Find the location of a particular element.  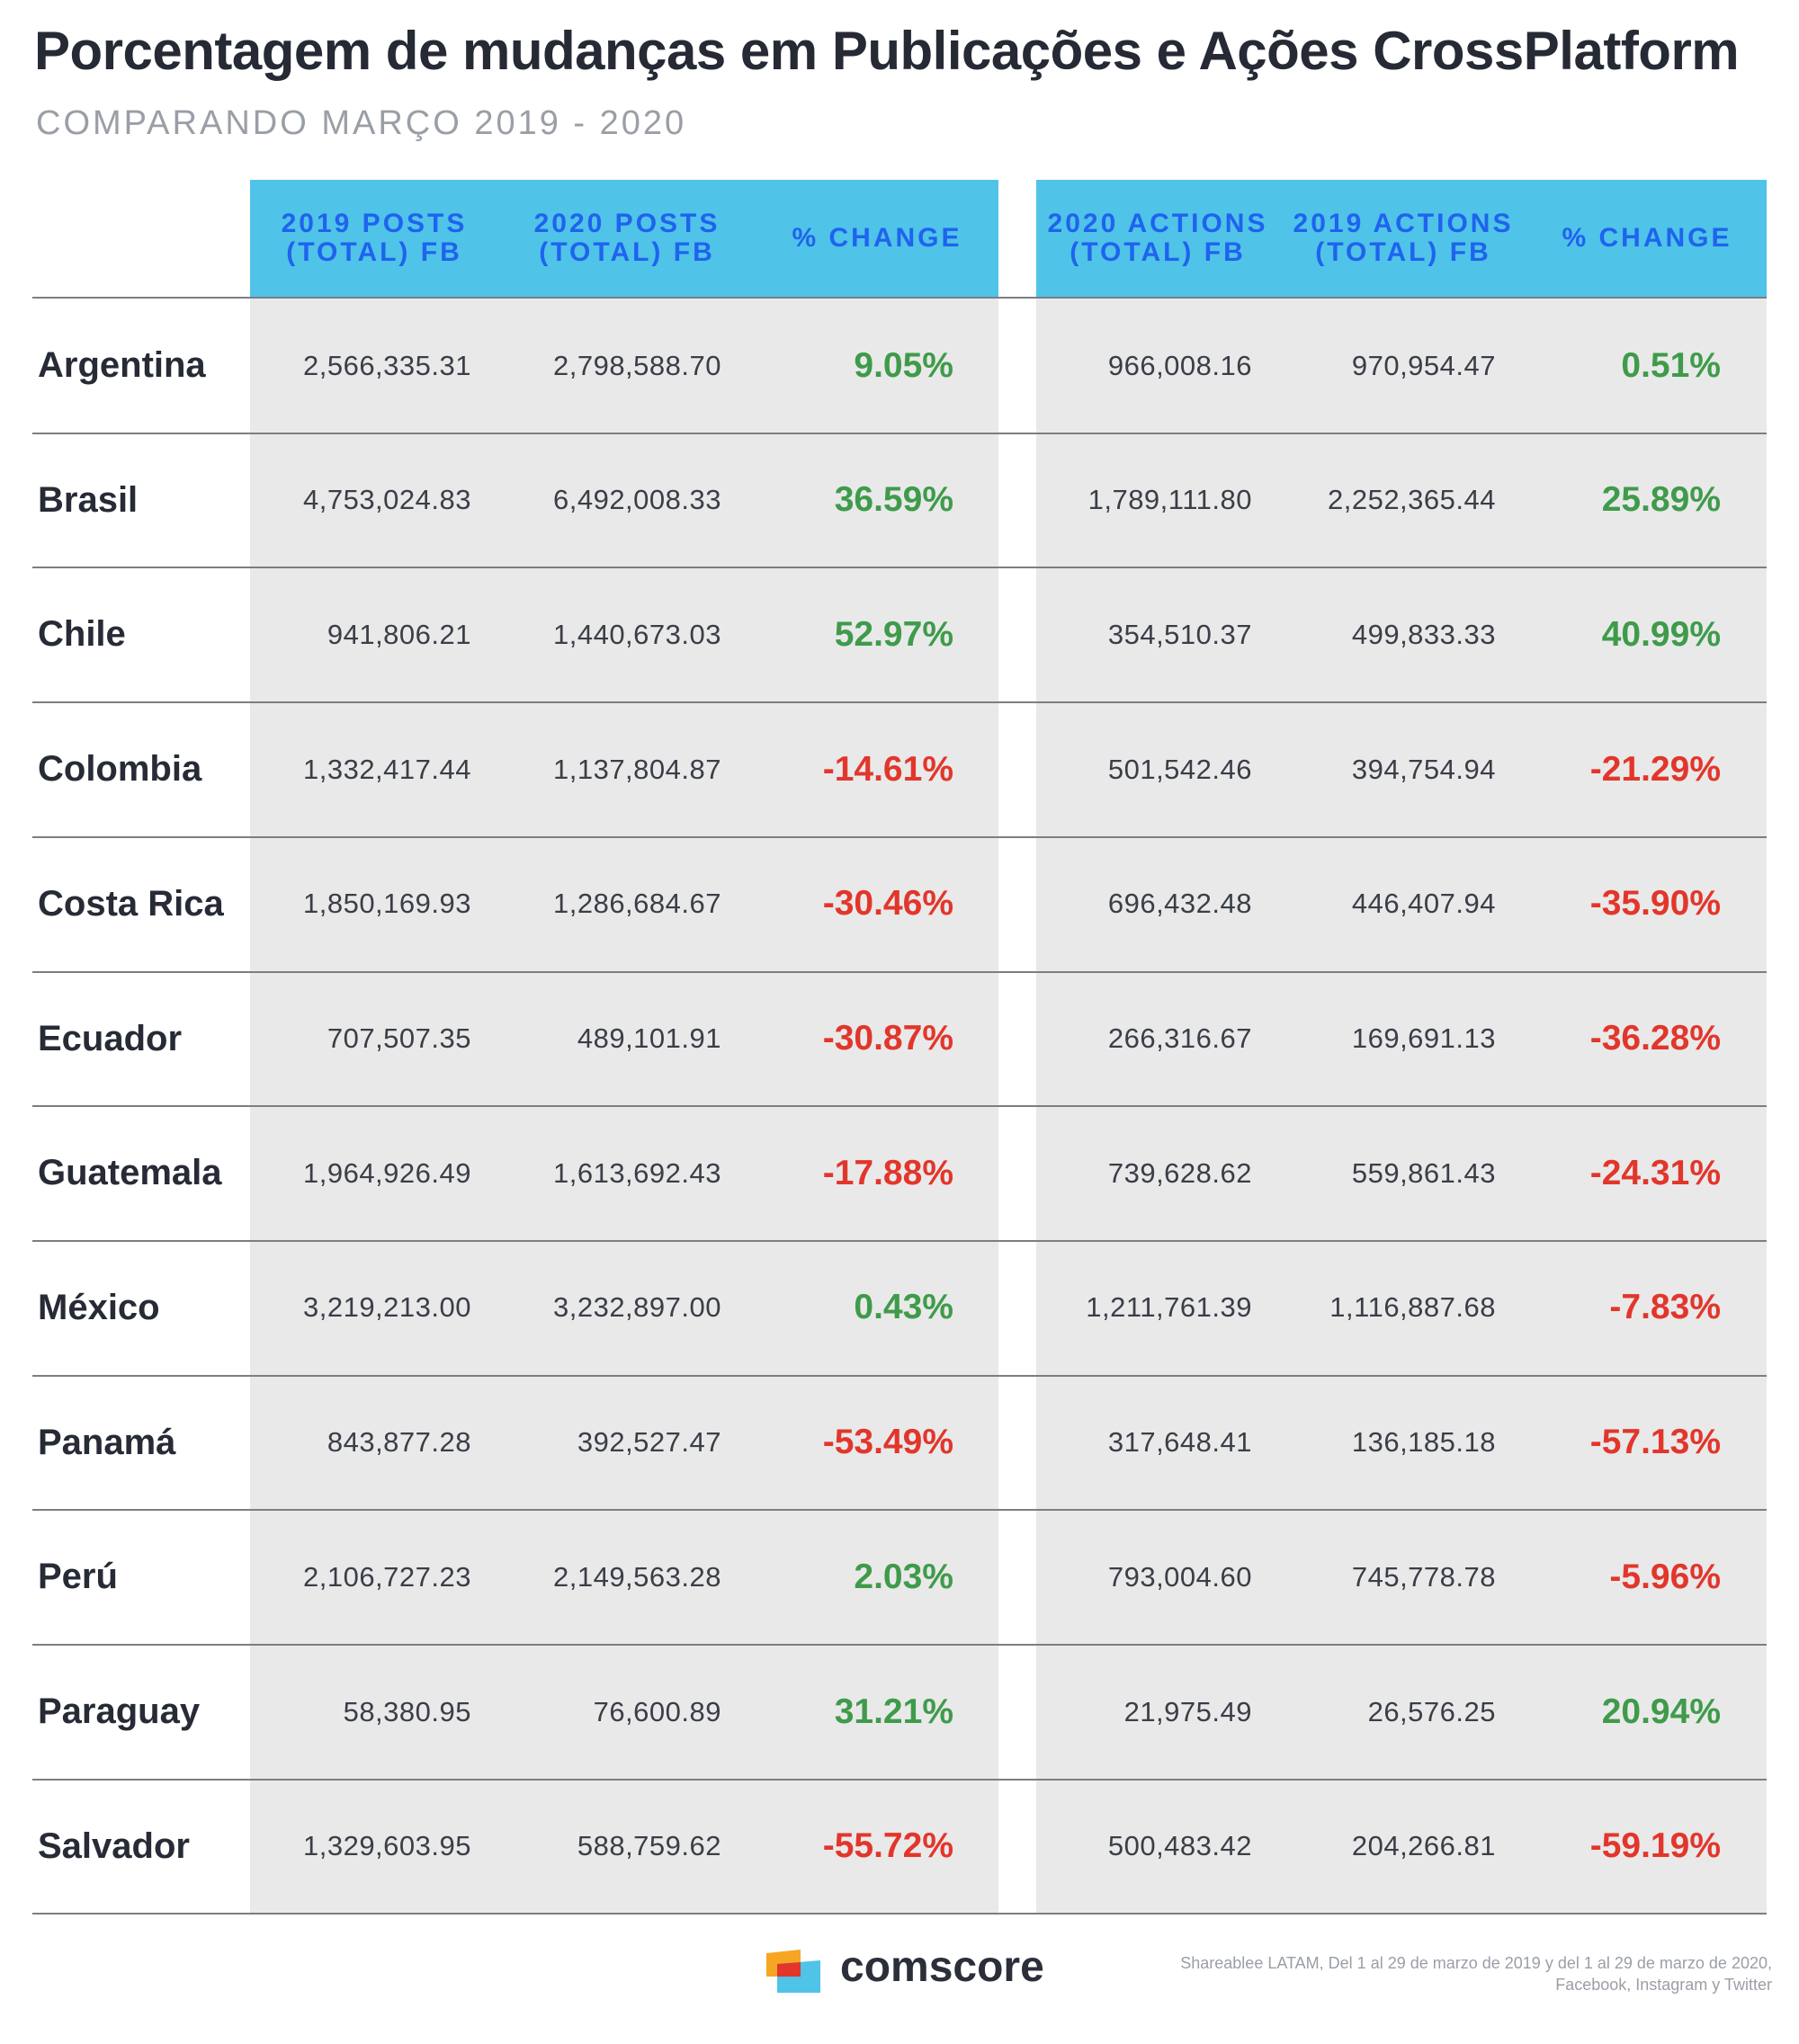

header-2020-posts: 2020 POSTS (TOTAL) FB is located at coordinates (626, 238).